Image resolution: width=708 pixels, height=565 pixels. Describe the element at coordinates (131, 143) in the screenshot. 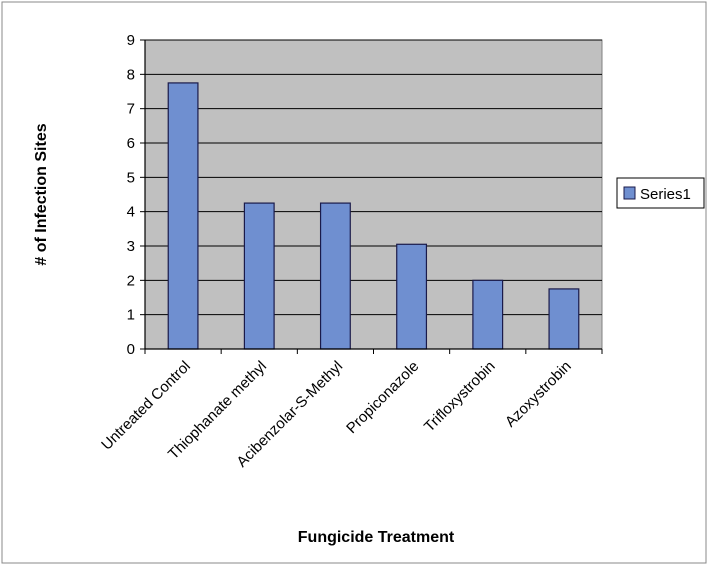

I see `y-tick-label-6: 6` at that location.